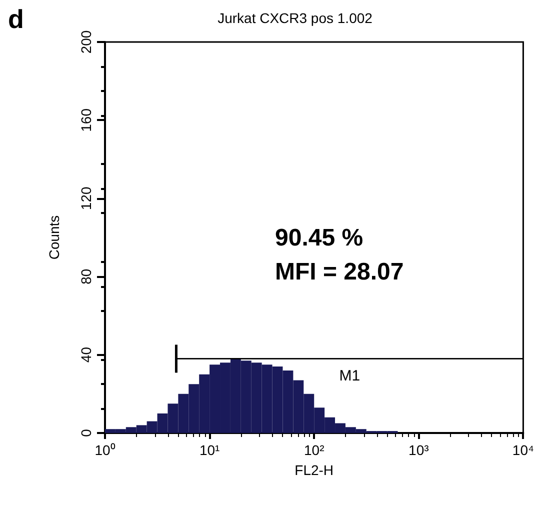  I want to click on y-axis-title: Counts, so click(54, 237).